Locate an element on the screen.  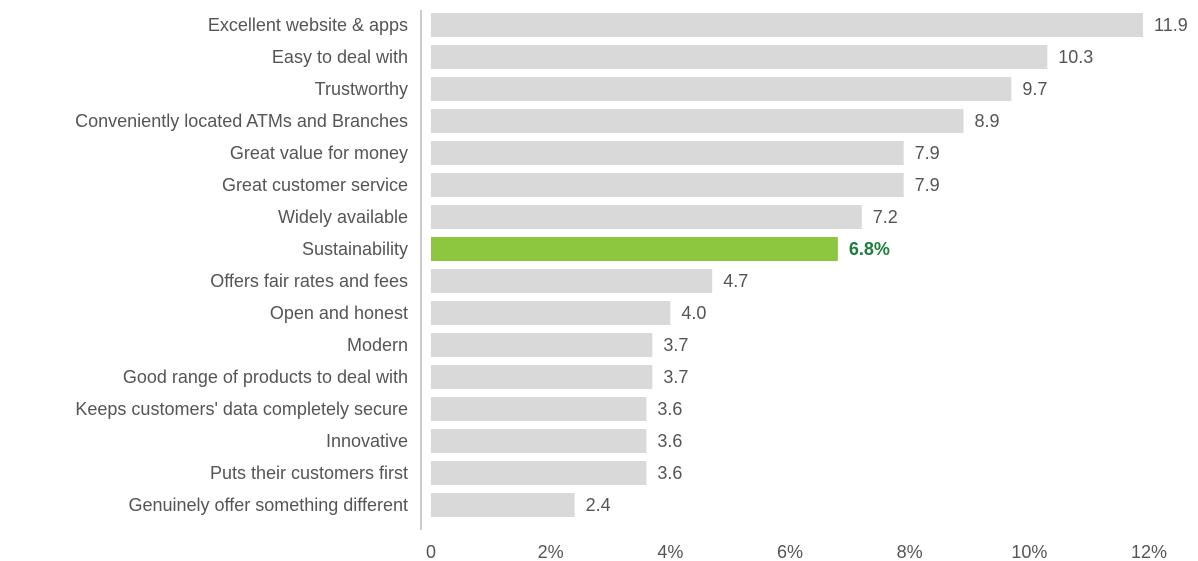
category-label: Open and honest is located at coordinates (339, 313).